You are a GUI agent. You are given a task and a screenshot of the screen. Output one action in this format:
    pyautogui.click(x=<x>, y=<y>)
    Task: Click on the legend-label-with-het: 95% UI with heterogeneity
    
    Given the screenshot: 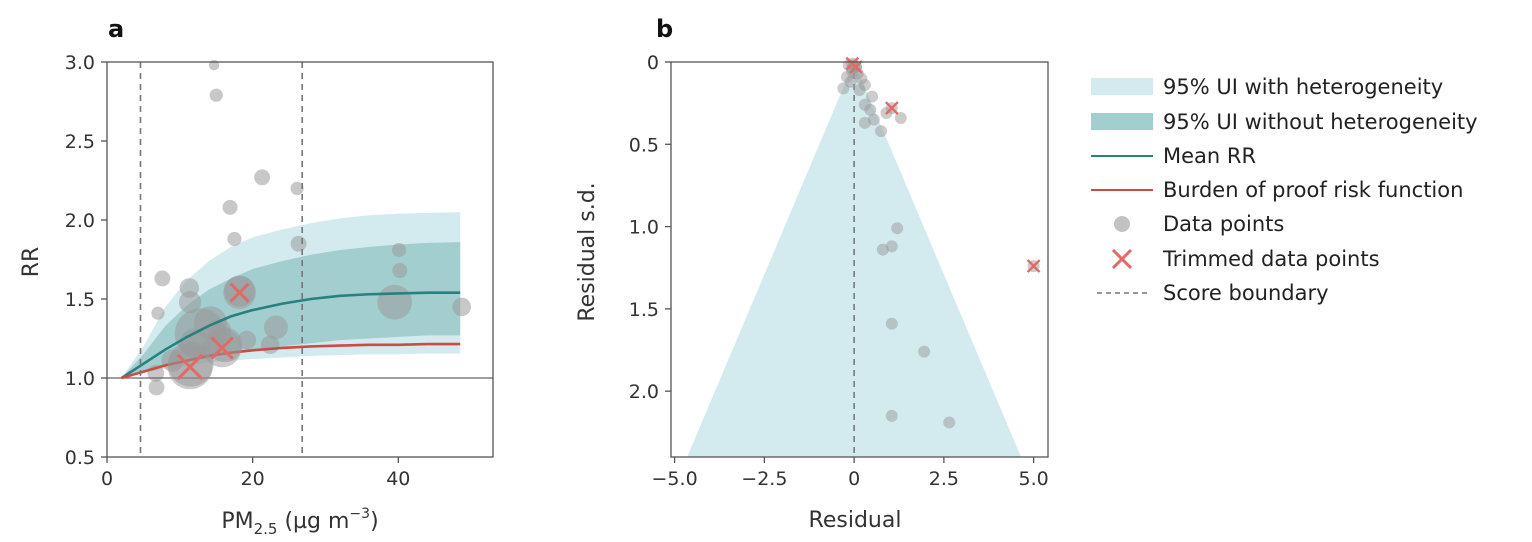 What is the action you would take?
    pyautogui.click(x=1303, y=87)
    